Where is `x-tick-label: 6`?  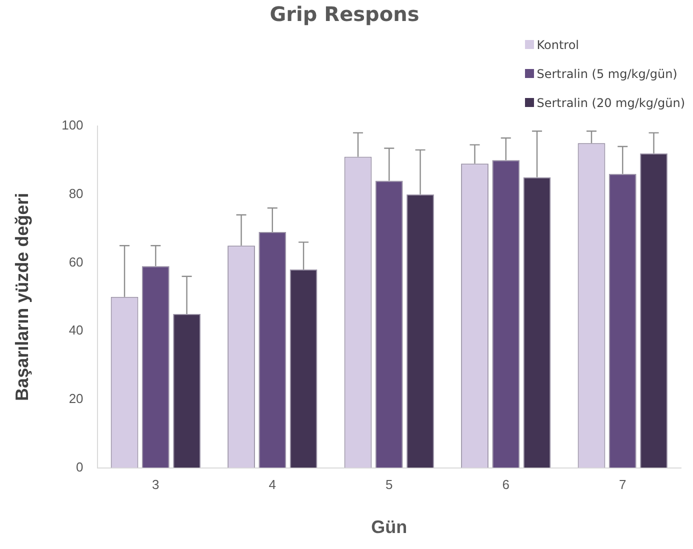
x-tick-label: 6 is located at coordinates (506, 484).